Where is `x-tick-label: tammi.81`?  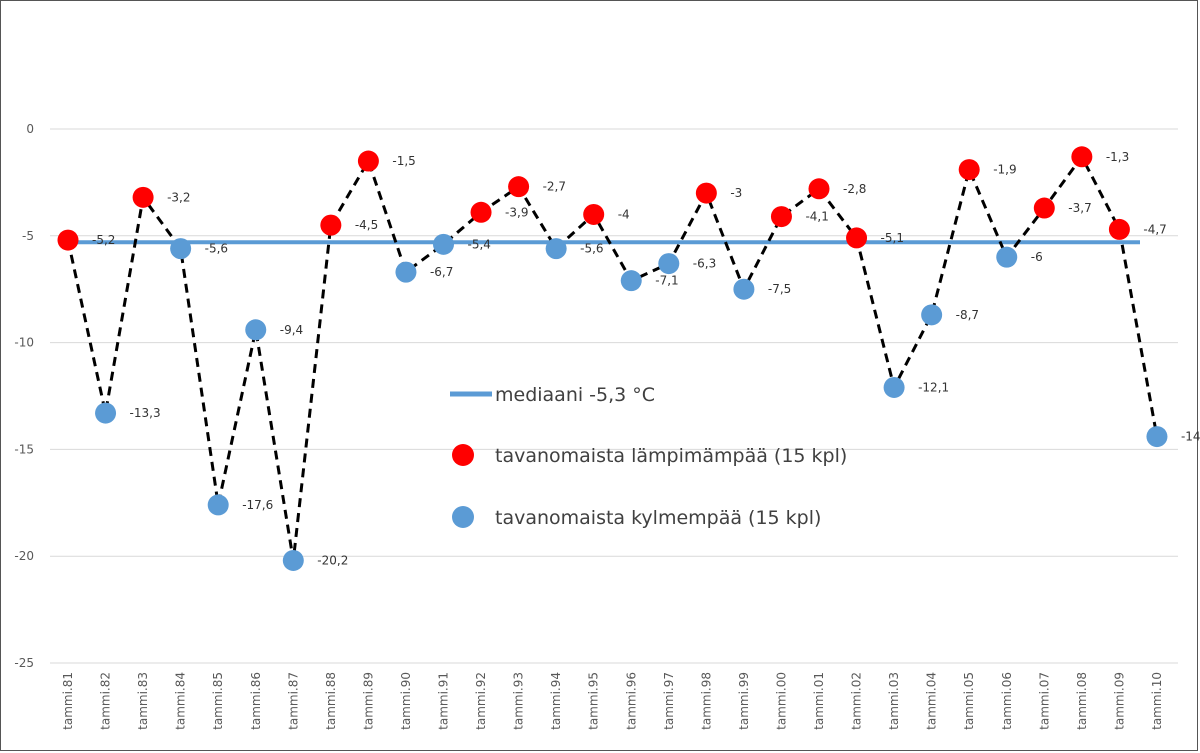 x-tick-label: tammi.81 is located at coordinates (68, 701).